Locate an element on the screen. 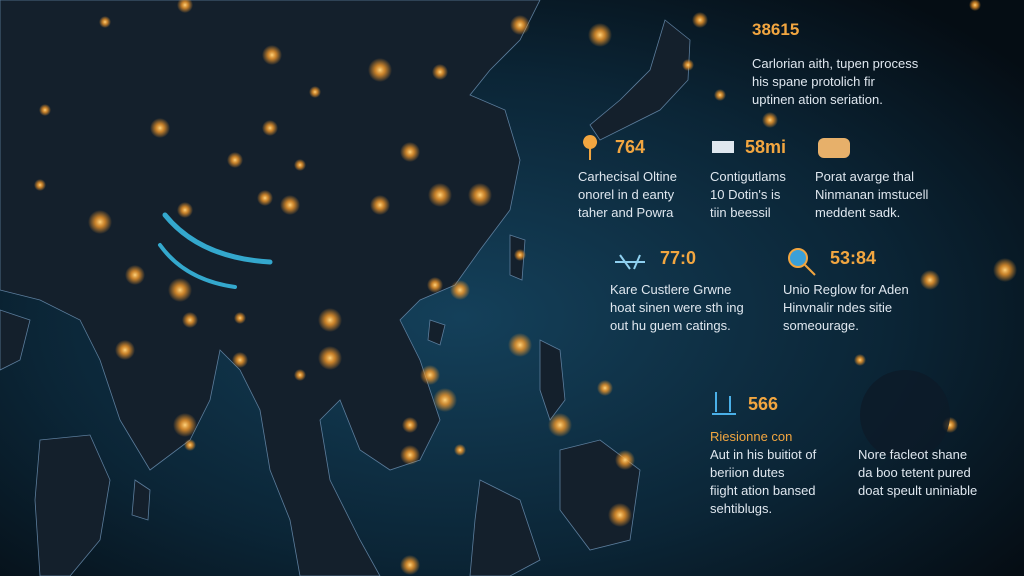  header-title: 38615 is located at coordinates (776, 29).